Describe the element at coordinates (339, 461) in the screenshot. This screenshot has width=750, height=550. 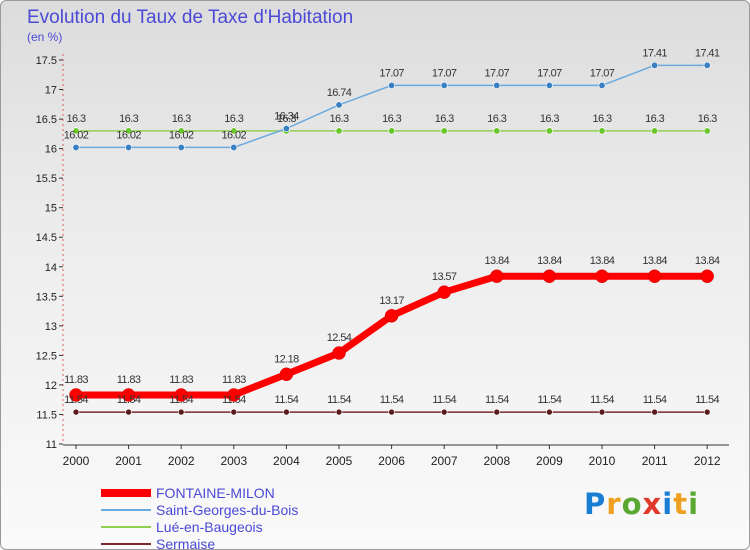
I see `x-tick-label: 2005` at that location.